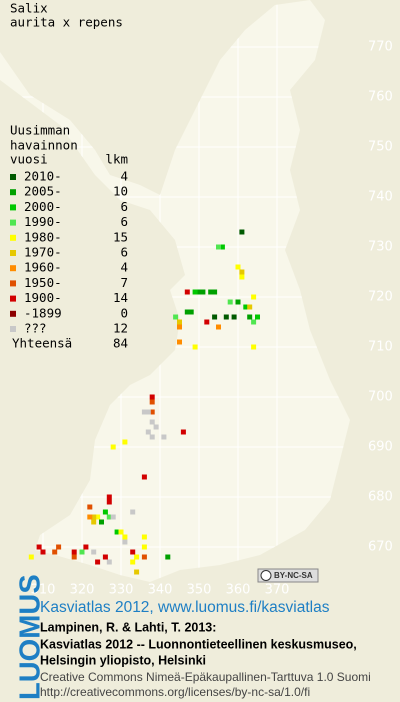  What do you see at coordinates (380, 97) in the screenshot?
I see `y-grid-label: 760` at bounding box center [380, 97].